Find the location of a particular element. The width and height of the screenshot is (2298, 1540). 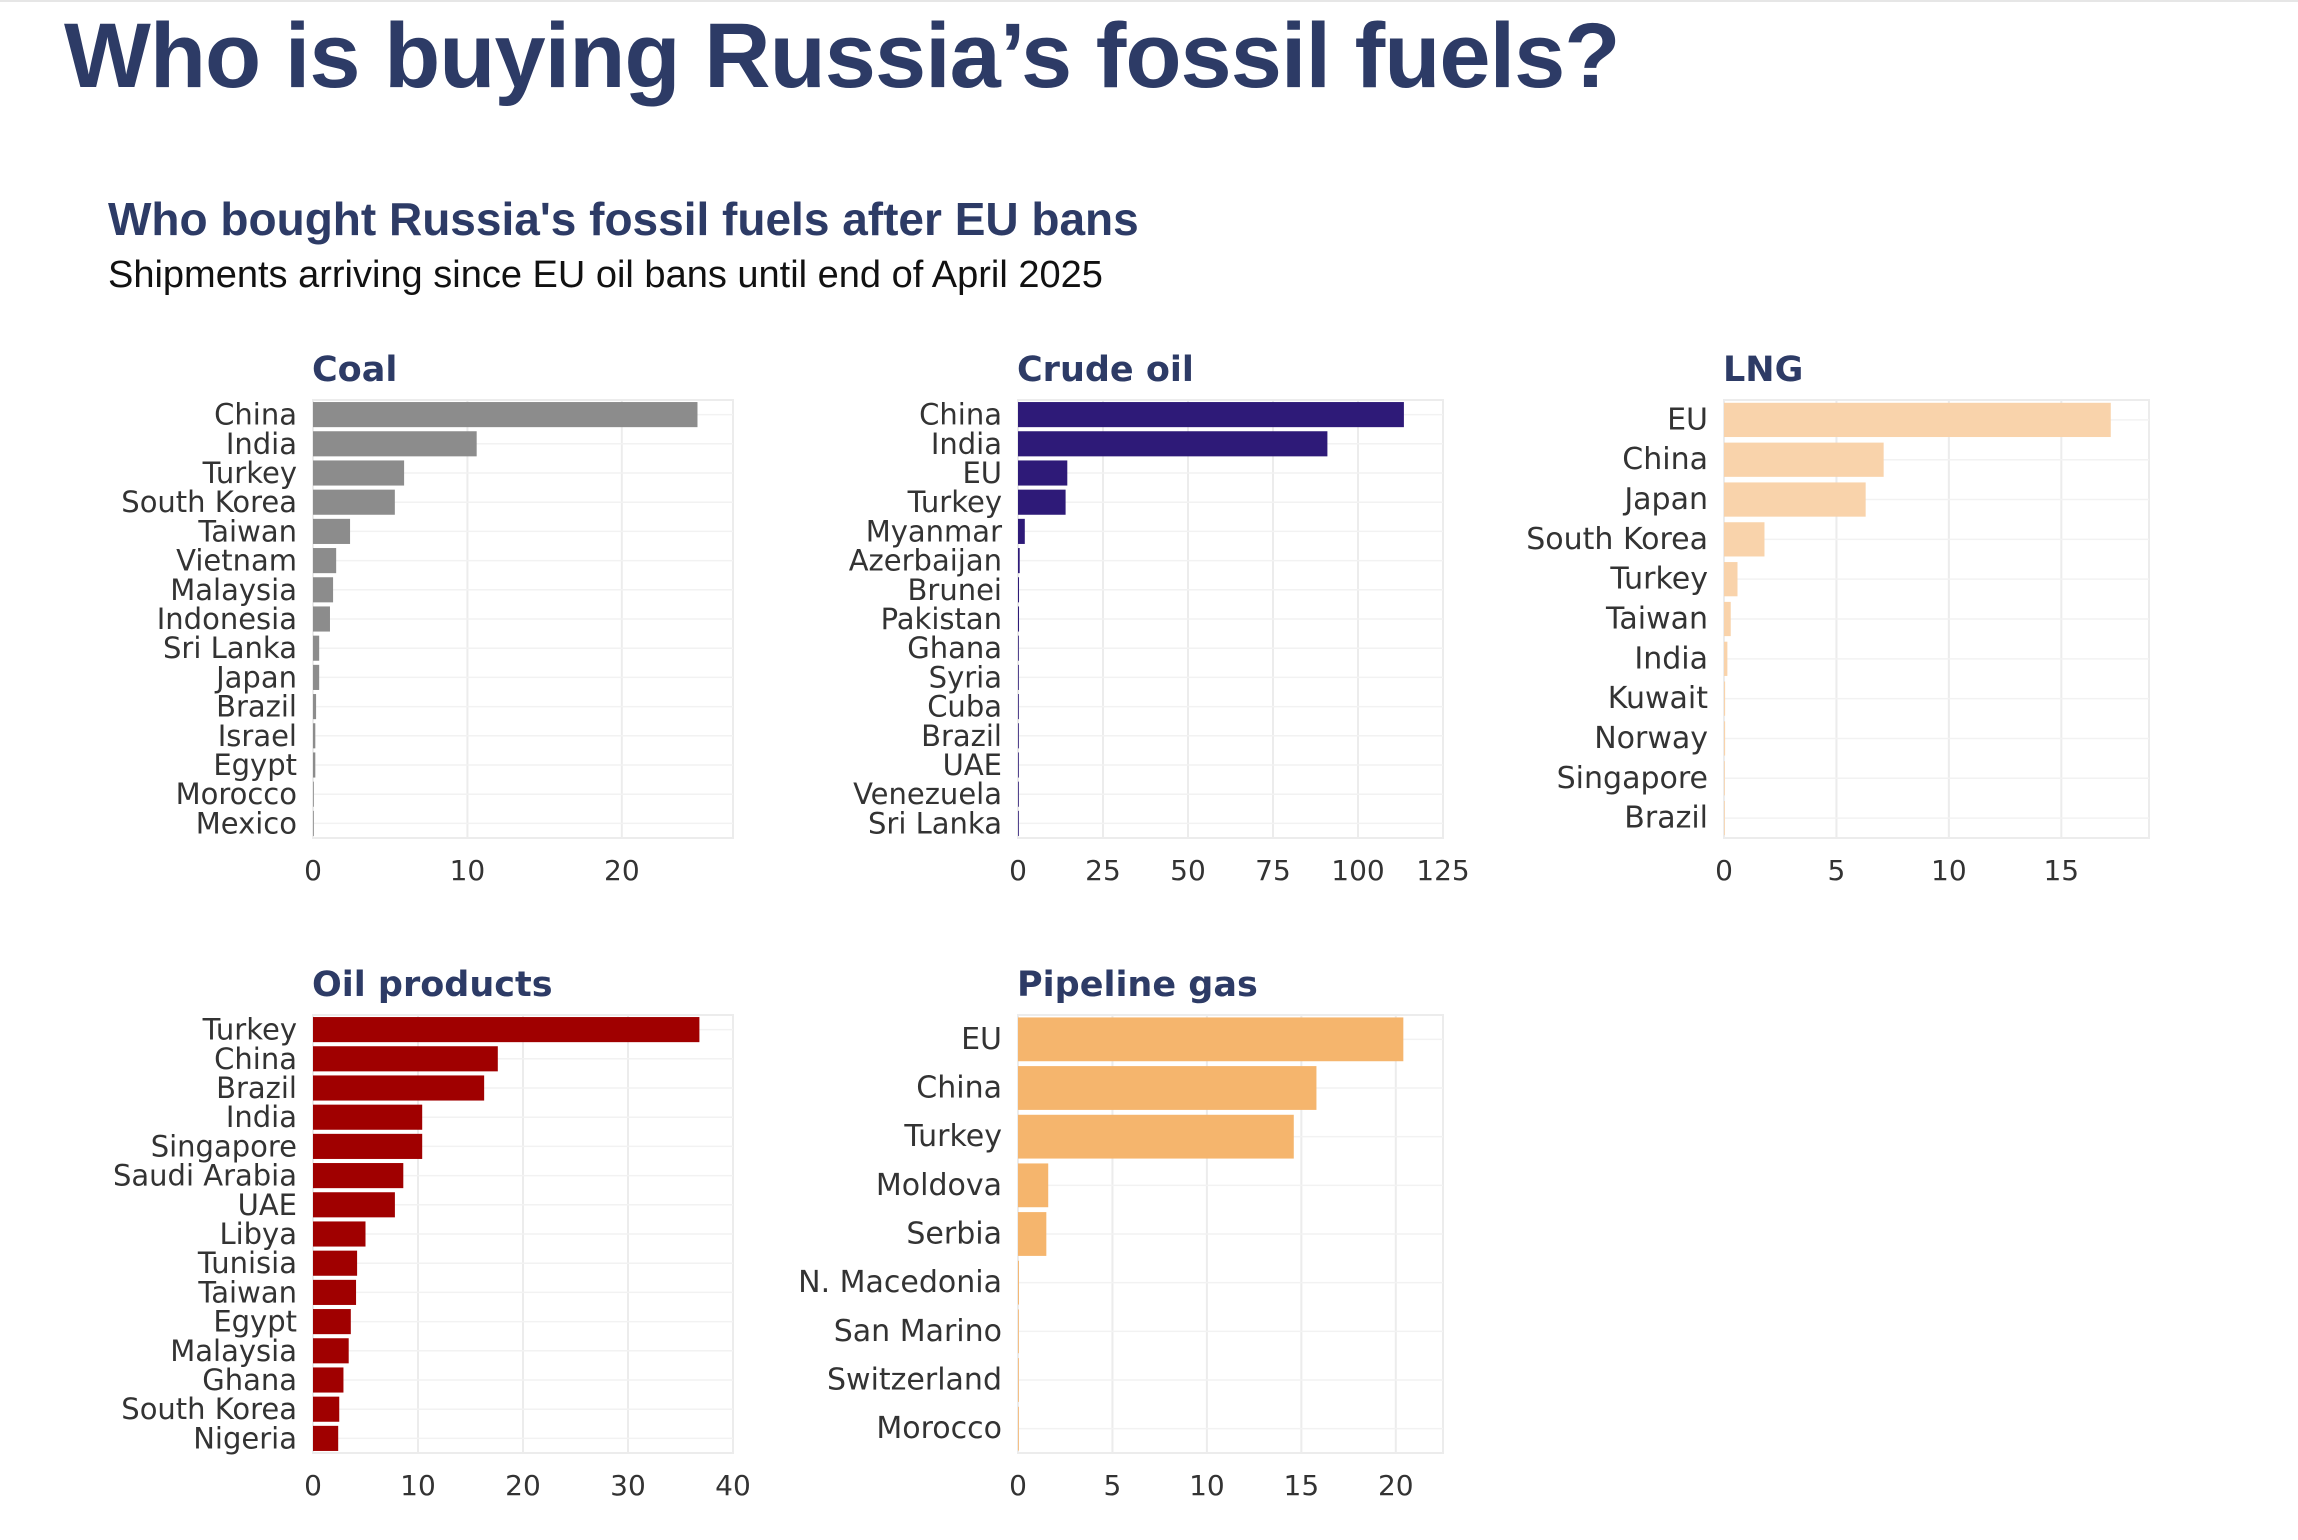

bar-taiwan is located at coordinates (1727, 619).